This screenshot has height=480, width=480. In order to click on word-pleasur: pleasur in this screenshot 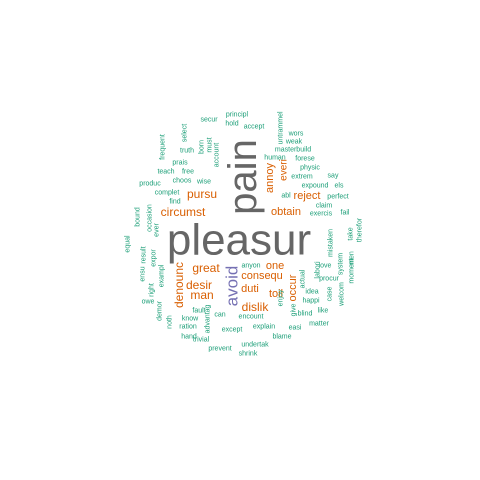, I will do `click(239, 240)`.